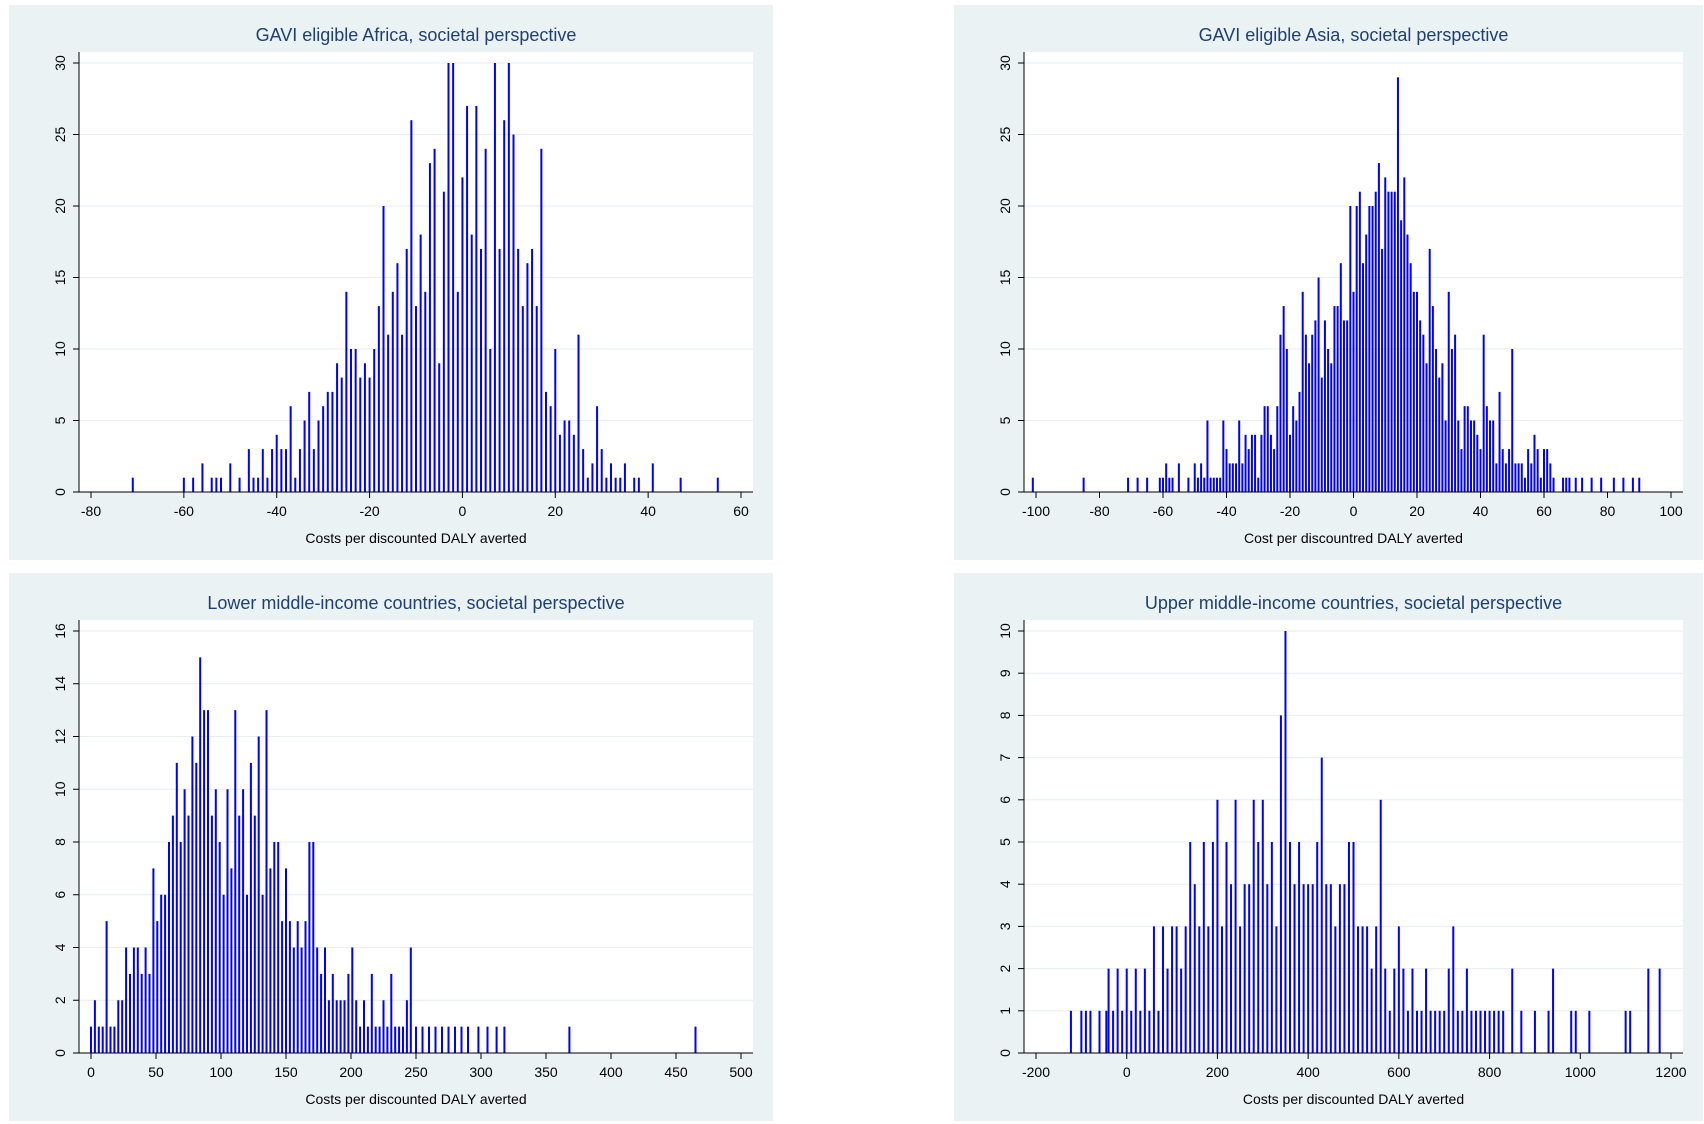 The height and width of the screenshot is (1124, 1704). I want to click on x-tick-label: 400, so click(611, 1072).